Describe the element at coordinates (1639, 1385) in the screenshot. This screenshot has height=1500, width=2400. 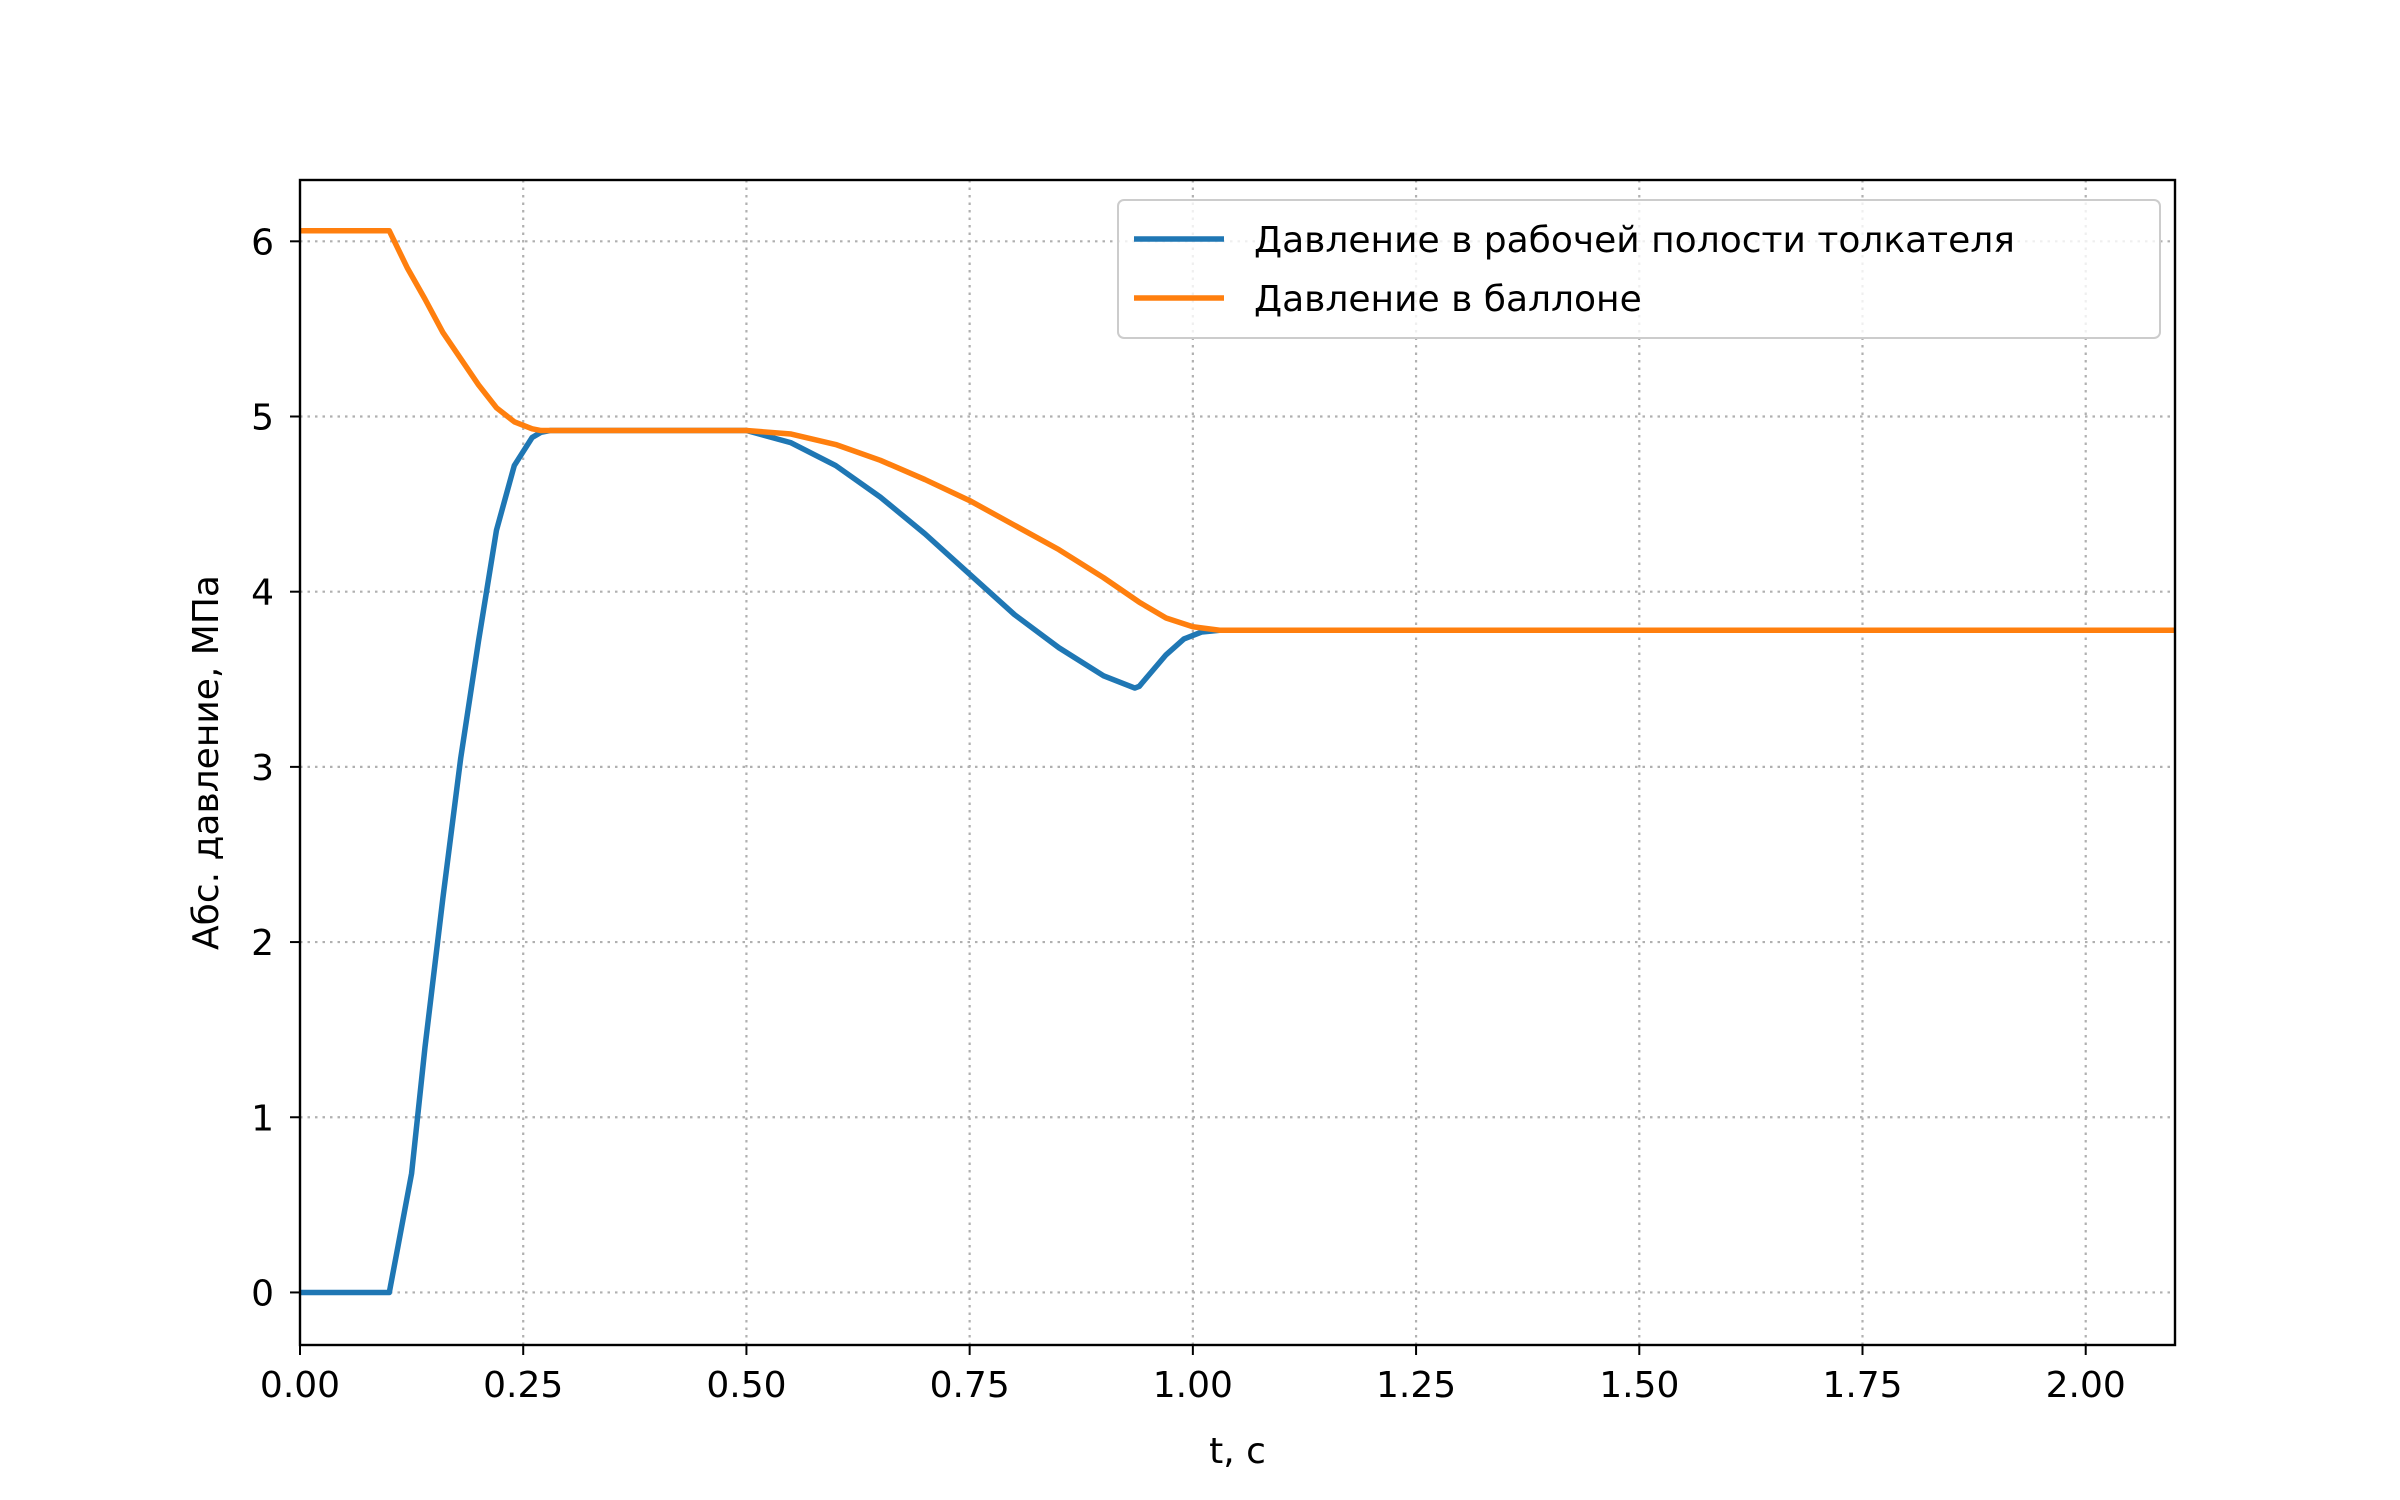
I see `x-tick-label: 1.50` at that location.